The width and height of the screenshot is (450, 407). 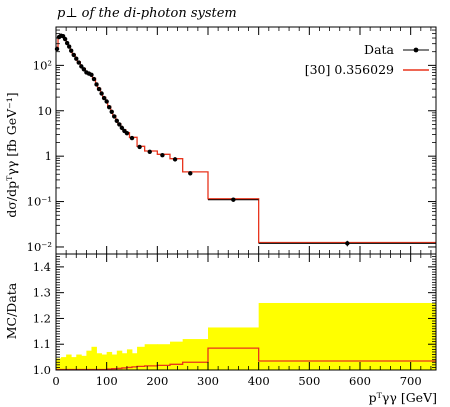 What do you see at coordinates (44, 111) in the screenshot?
I see `y-tick-label: 10` at bounding box center [44, 111].